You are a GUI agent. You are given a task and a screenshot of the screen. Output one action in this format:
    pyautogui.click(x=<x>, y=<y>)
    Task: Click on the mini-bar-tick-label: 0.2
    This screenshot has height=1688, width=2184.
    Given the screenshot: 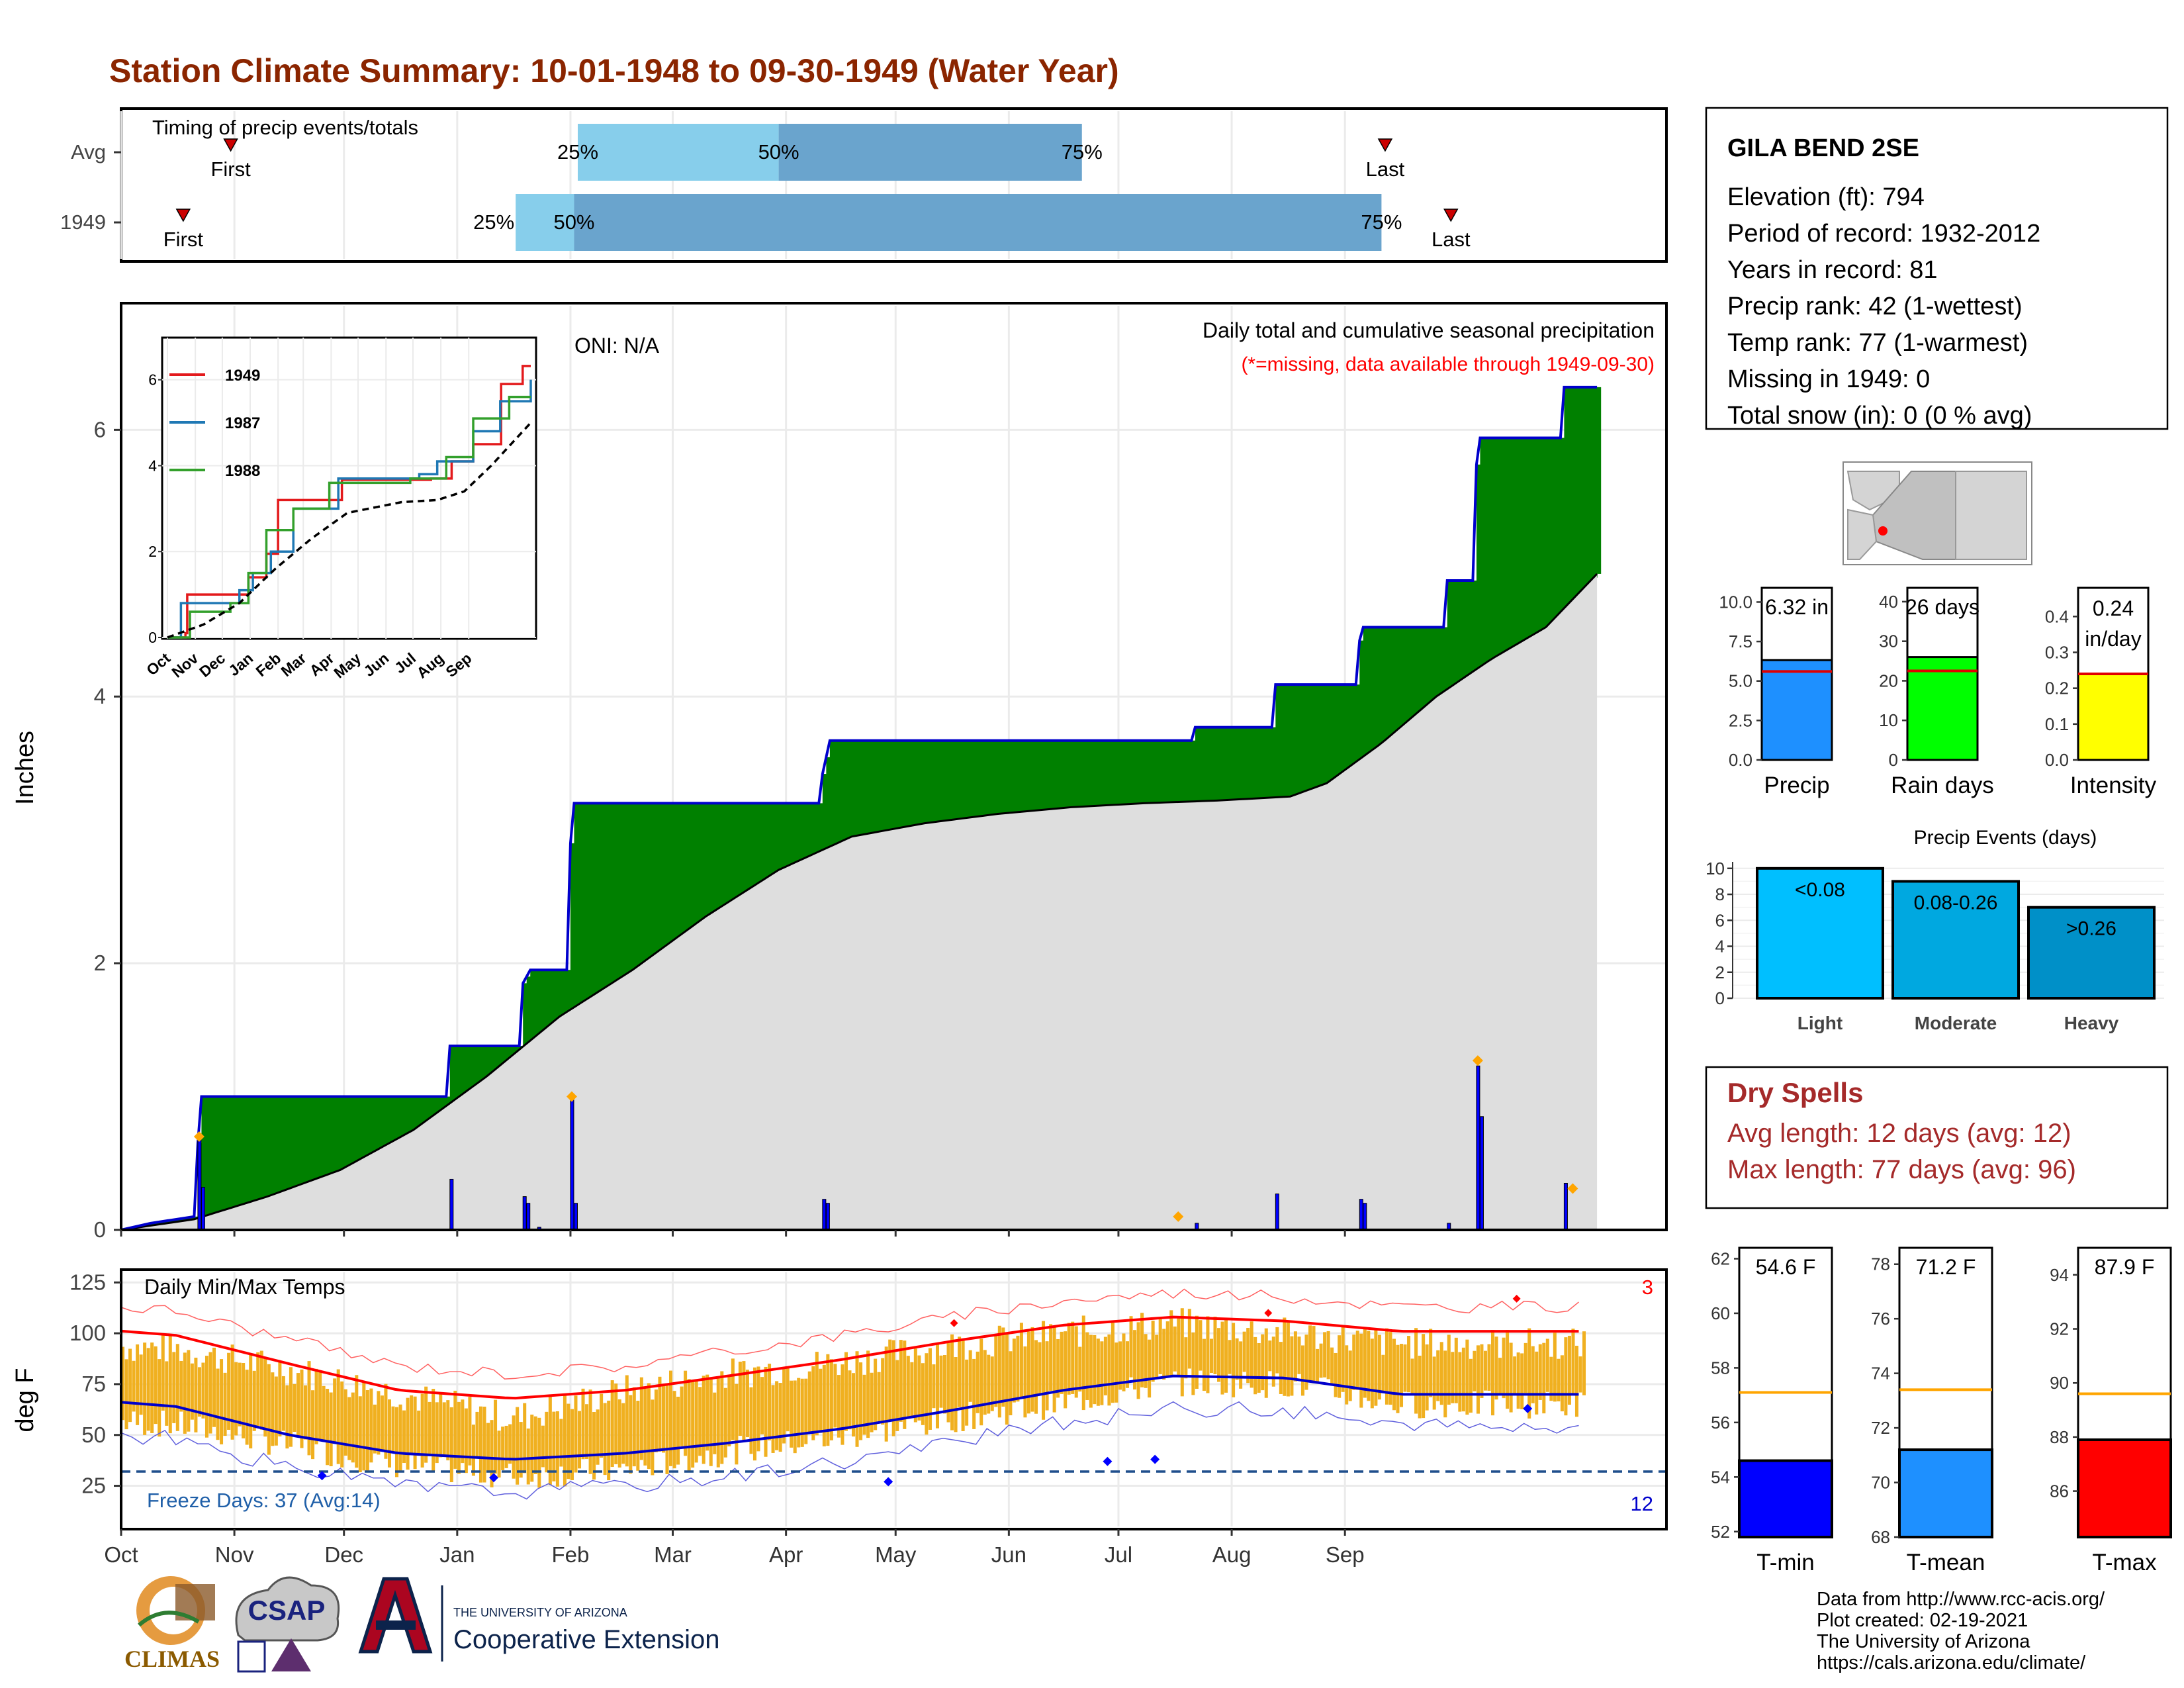 What is the action you would take?
    pyautogui.click(x=2057, y=688)
    